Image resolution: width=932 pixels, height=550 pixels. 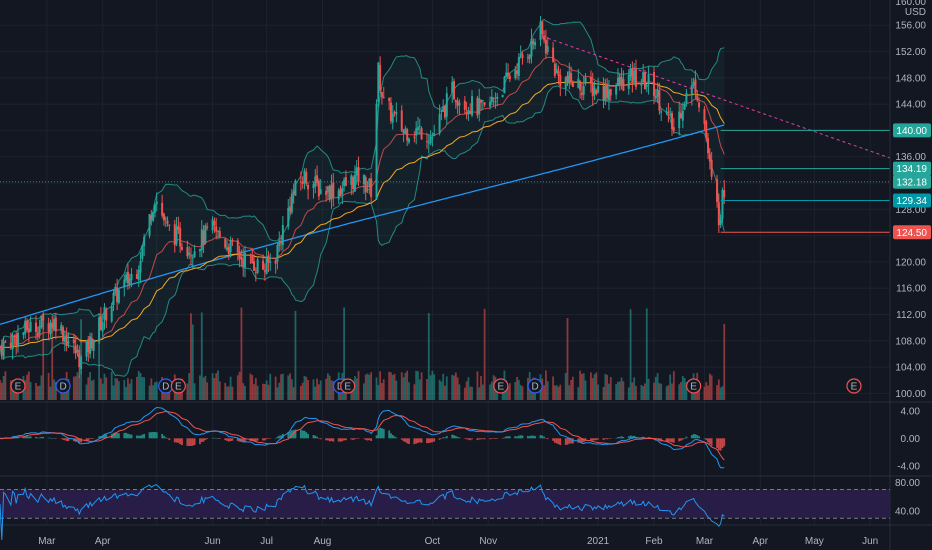 What do you see at coordinates (912, 232) in the screenshot?
I see `price-tag: 124.50` at bounding box center [912, 232].